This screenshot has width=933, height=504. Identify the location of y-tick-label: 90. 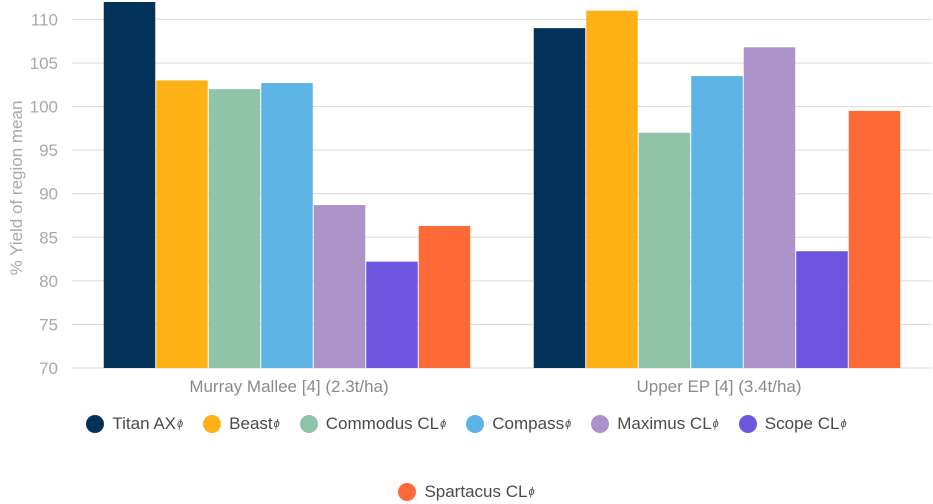
(48, 194).